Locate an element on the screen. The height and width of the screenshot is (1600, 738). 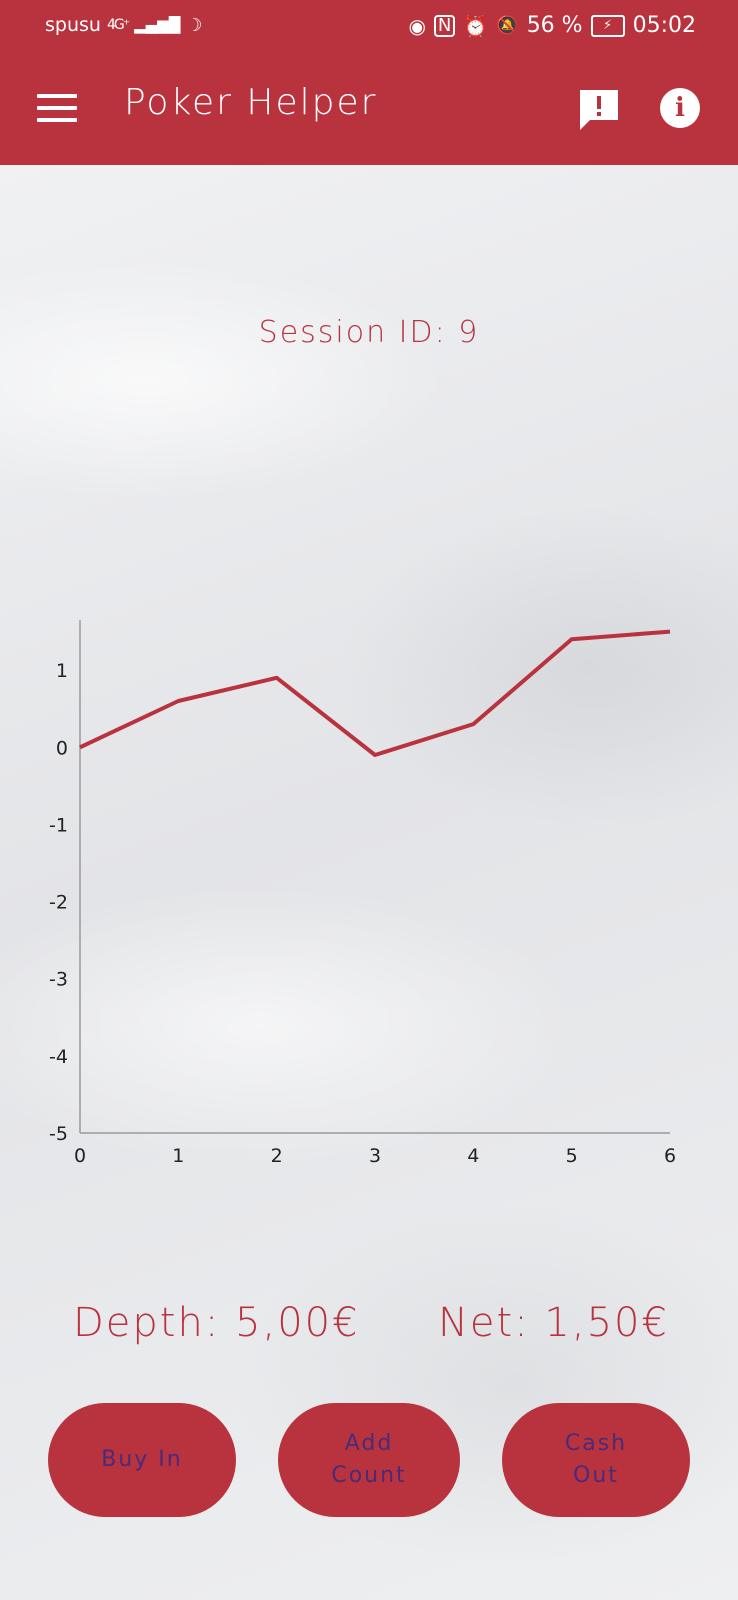
status-left: spusu 4G⁺ ▂▄▆█ ☽ is located at coordinates (123, 25).